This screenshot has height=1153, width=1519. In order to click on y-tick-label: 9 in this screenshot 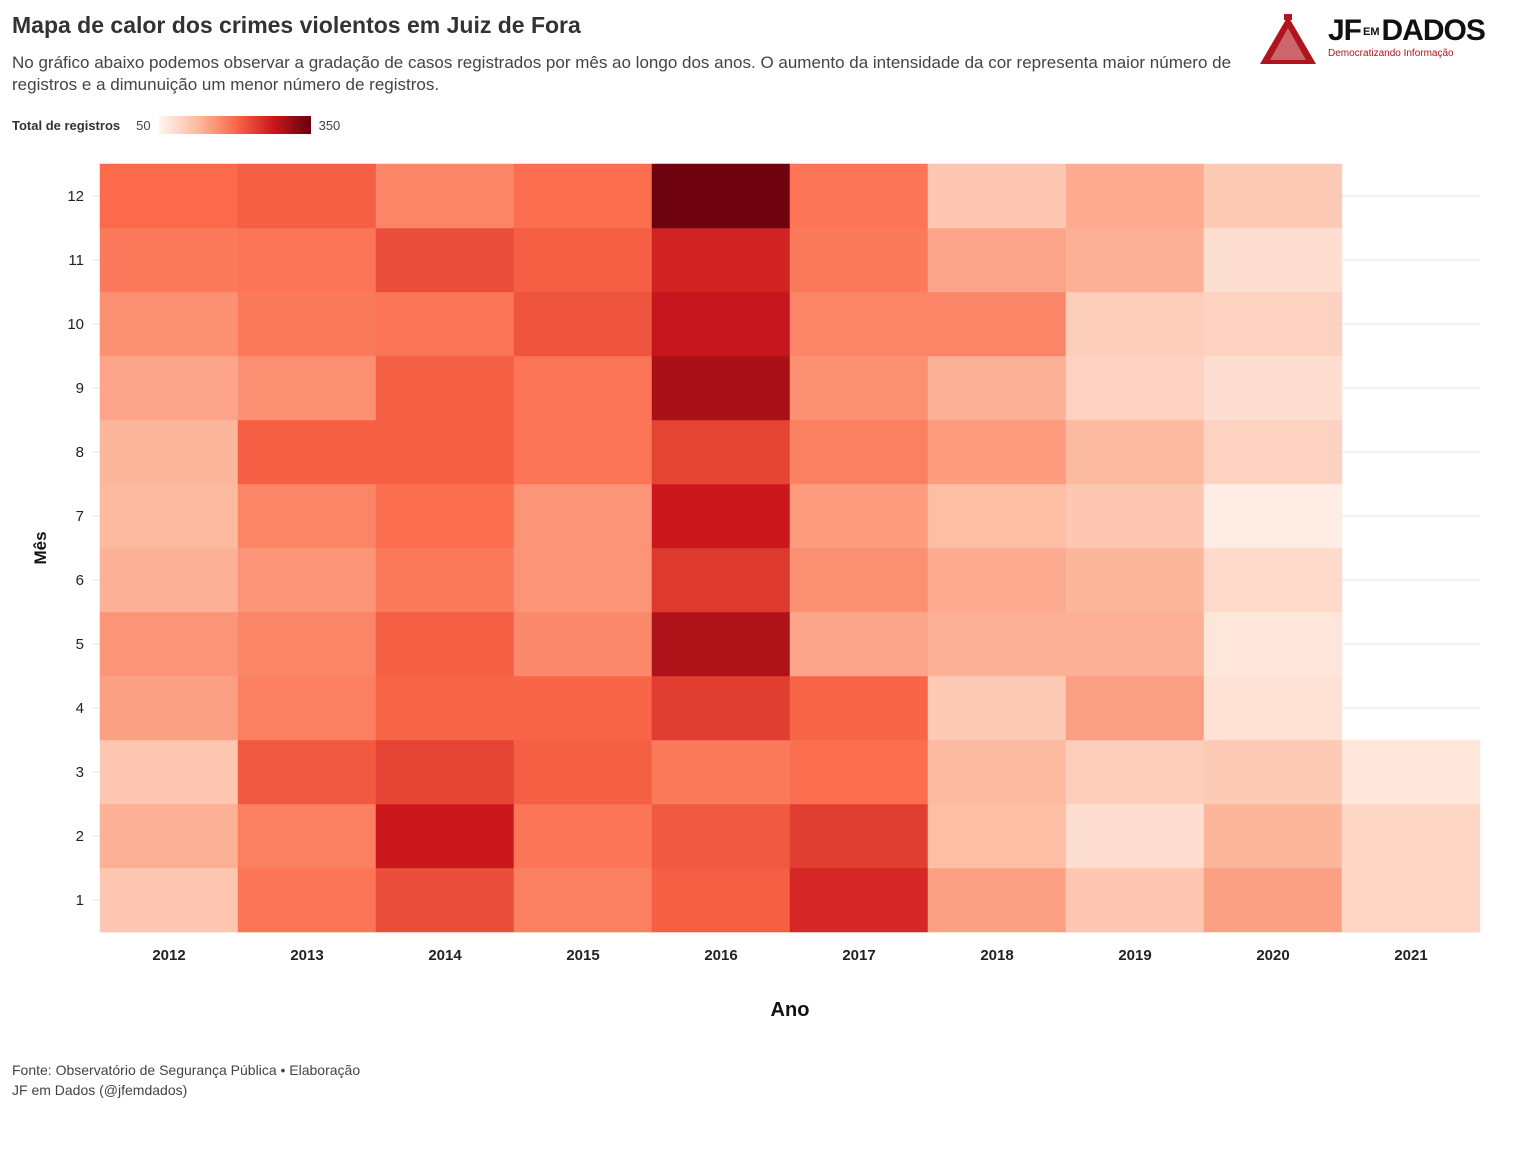, I will do `click(80, 388)`.